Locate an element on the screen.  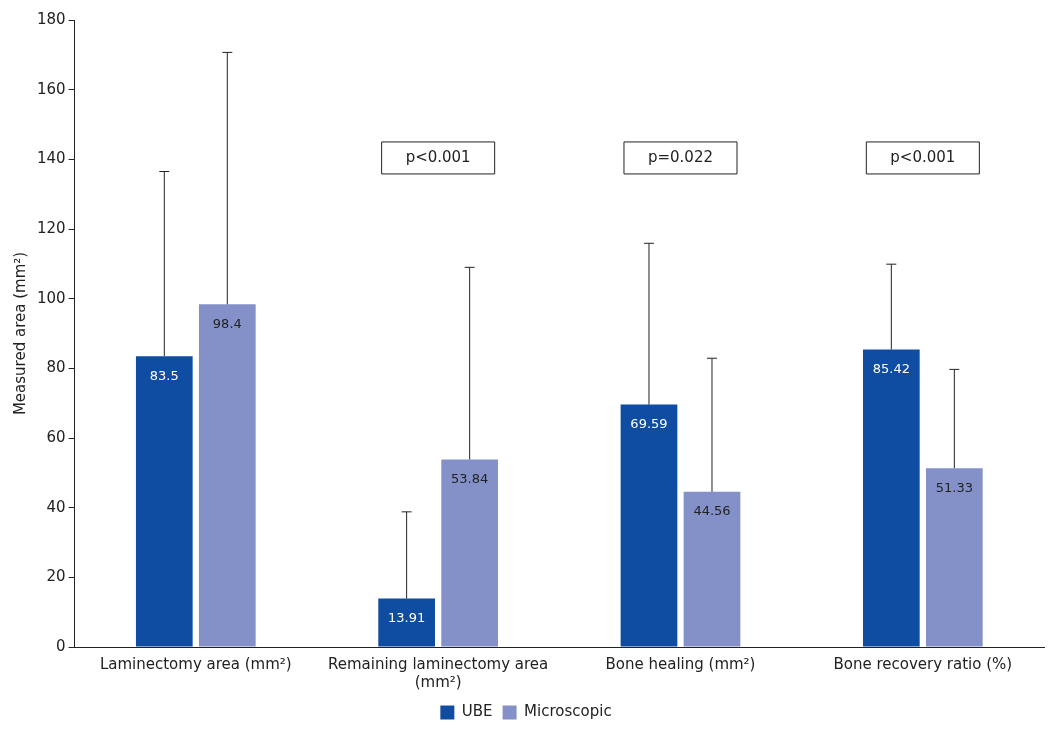
x-tick-label: Bone healing (mm²) is located at coordinates (680, 663).